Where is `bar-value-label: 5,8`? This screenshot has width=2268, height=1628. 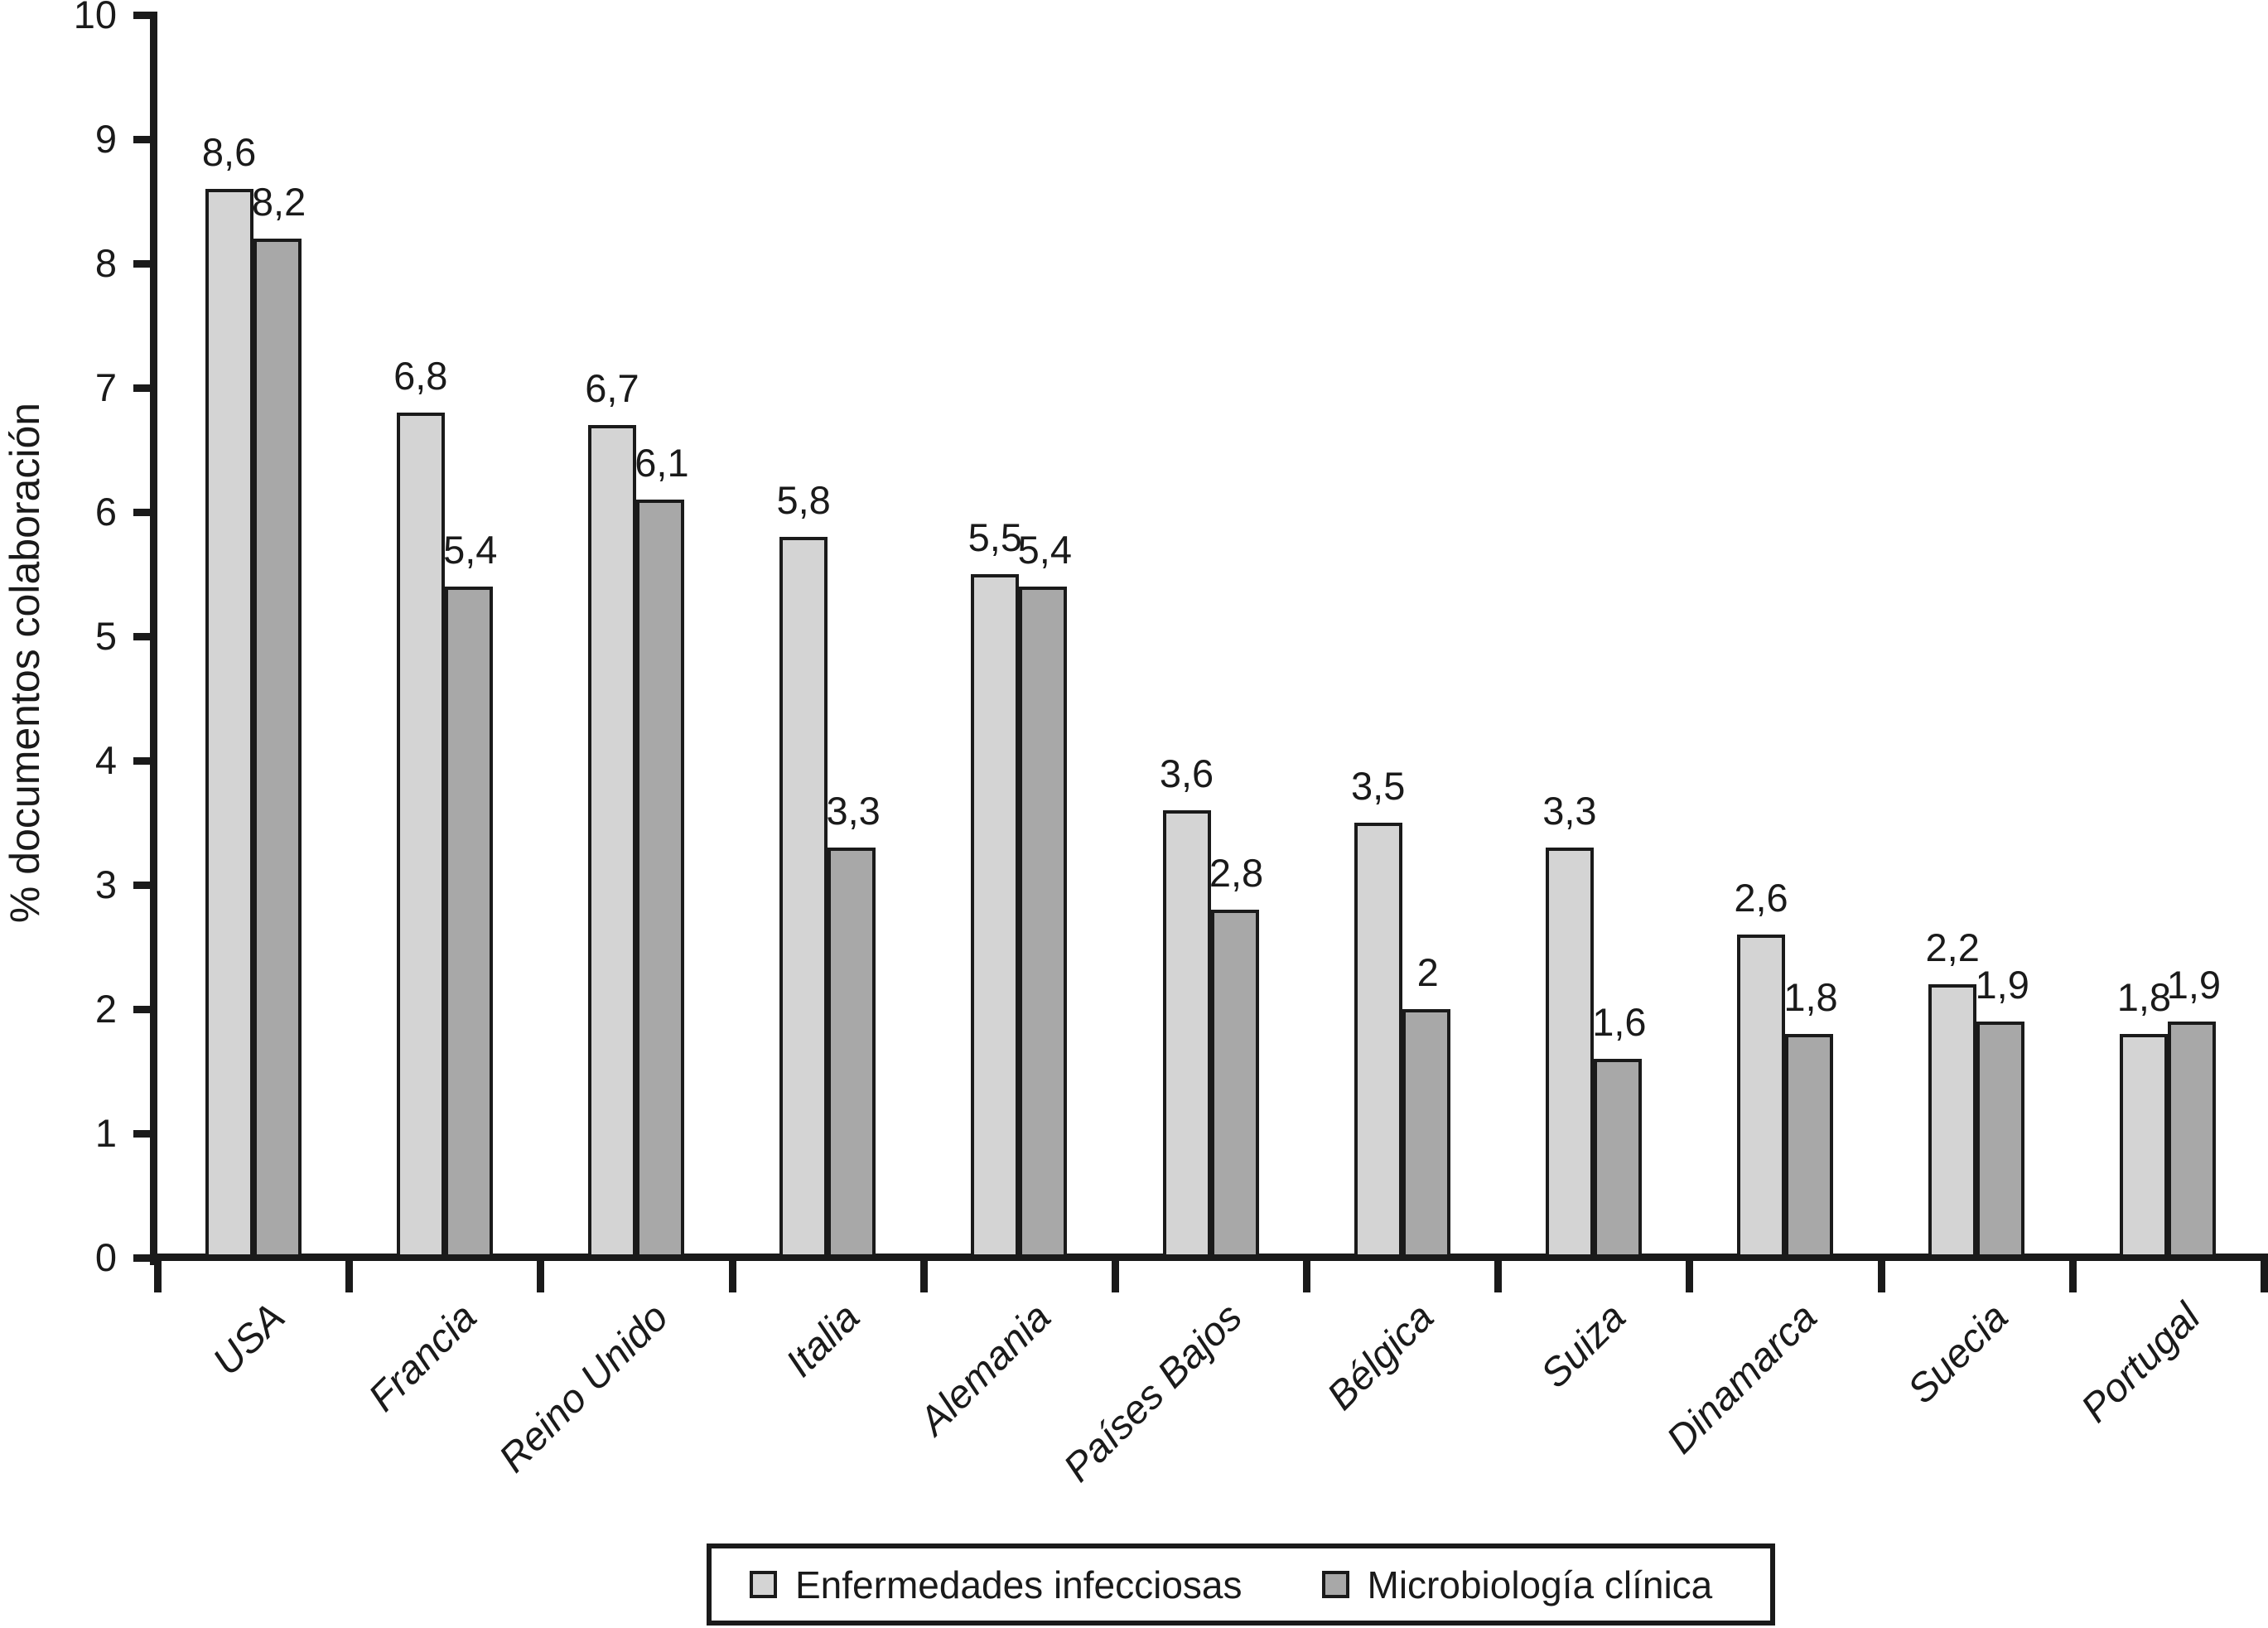 bar-value-label: 5,8 is located at coordinates (803, 500).